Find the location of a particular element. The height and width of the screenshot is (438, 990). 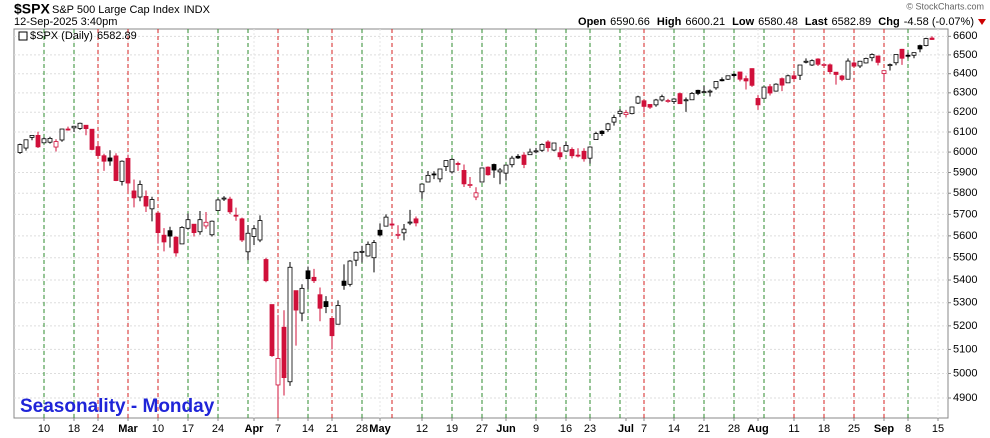

x-tick-label: Jul is located at coordinates (626, 429).